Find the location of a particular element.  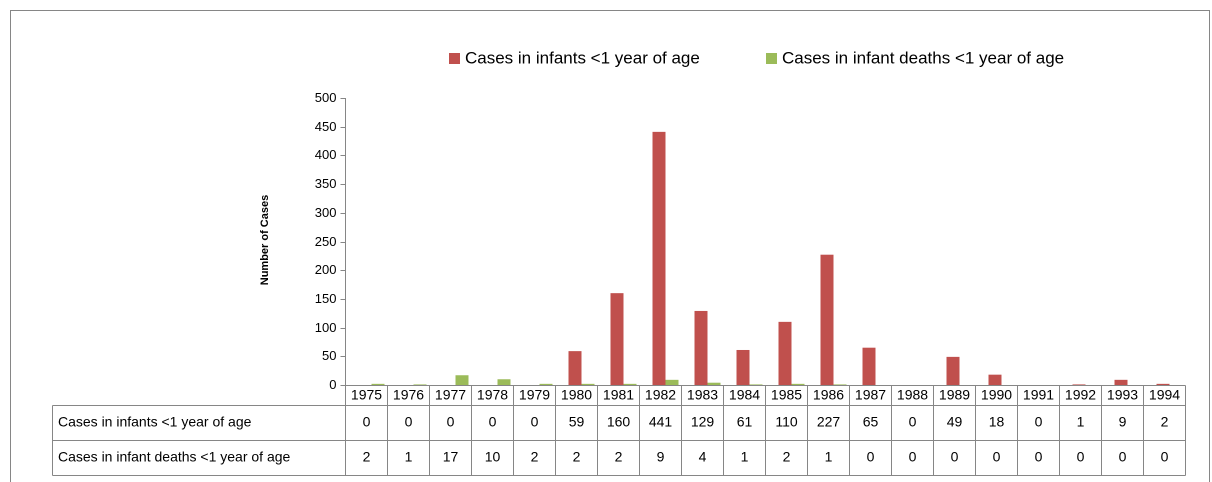

x-tick-label: 1978 is located at coordinates (492, 395).